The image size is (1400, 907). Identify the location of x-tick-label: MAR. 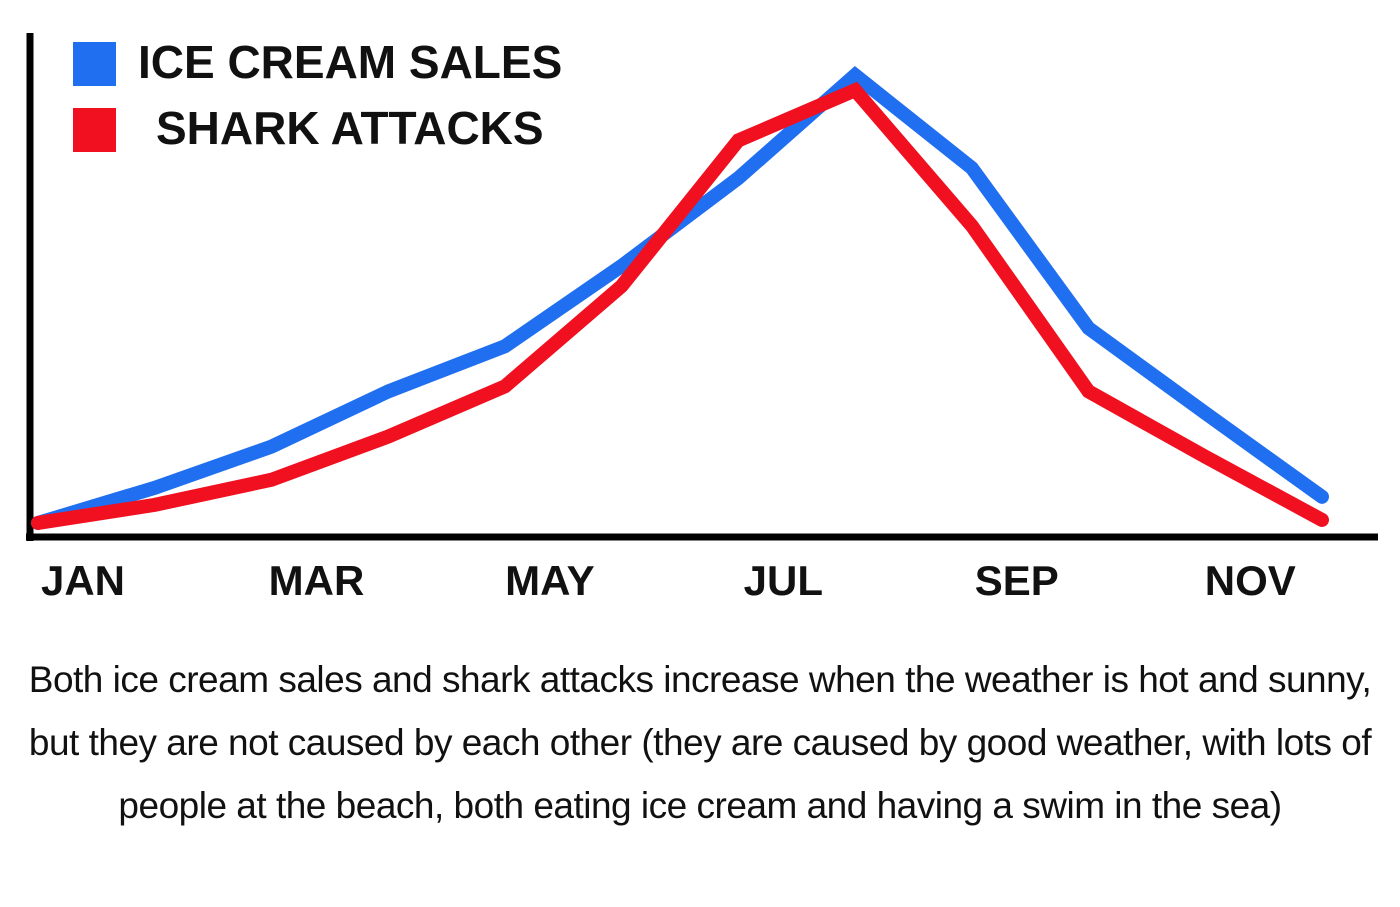
(317, 580).